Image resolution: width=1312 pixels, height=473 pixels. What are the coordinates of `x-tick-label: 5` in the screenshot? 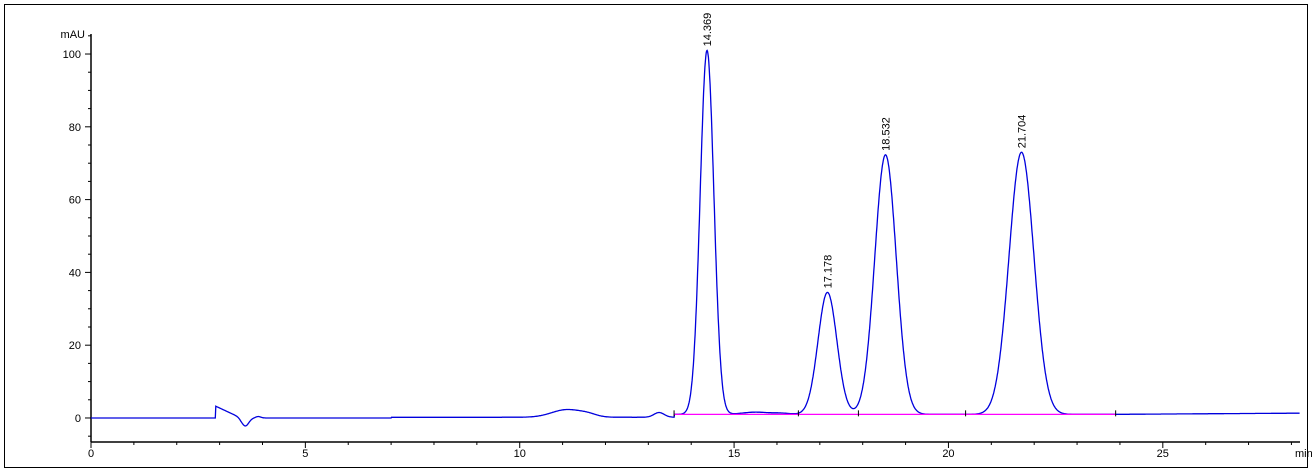 It's located at (305, 454).